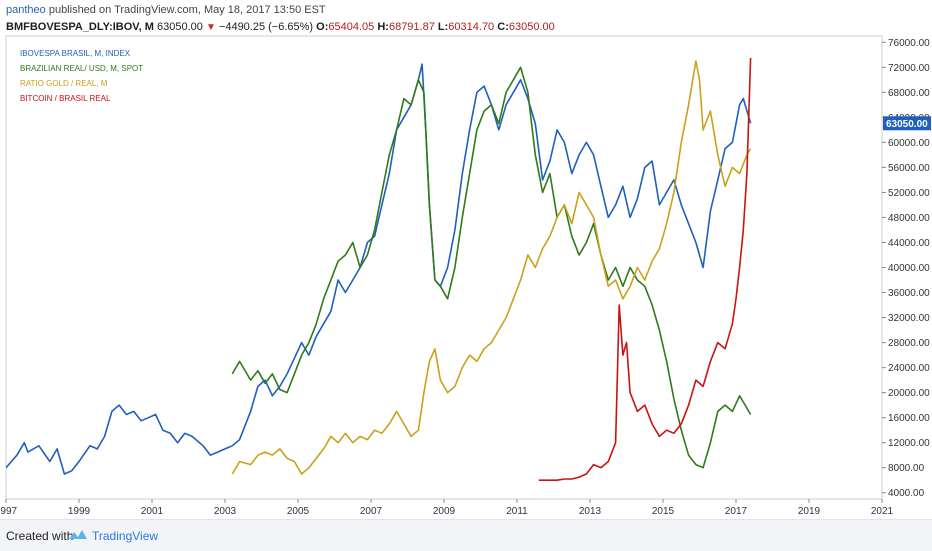  I want to click on price-tag-label: 63050.00, so click(907, 124).